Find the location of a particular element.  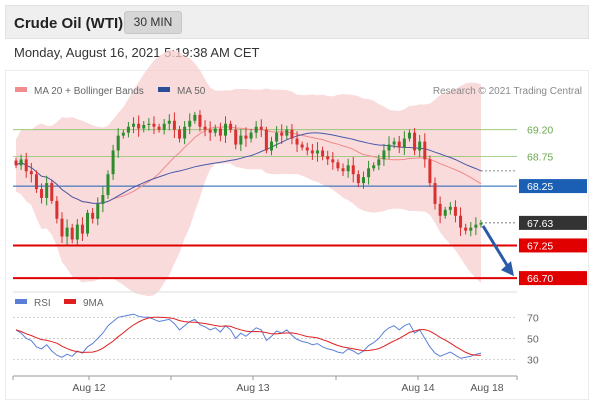

ma20-swatch is located at coordinates (21, 89).